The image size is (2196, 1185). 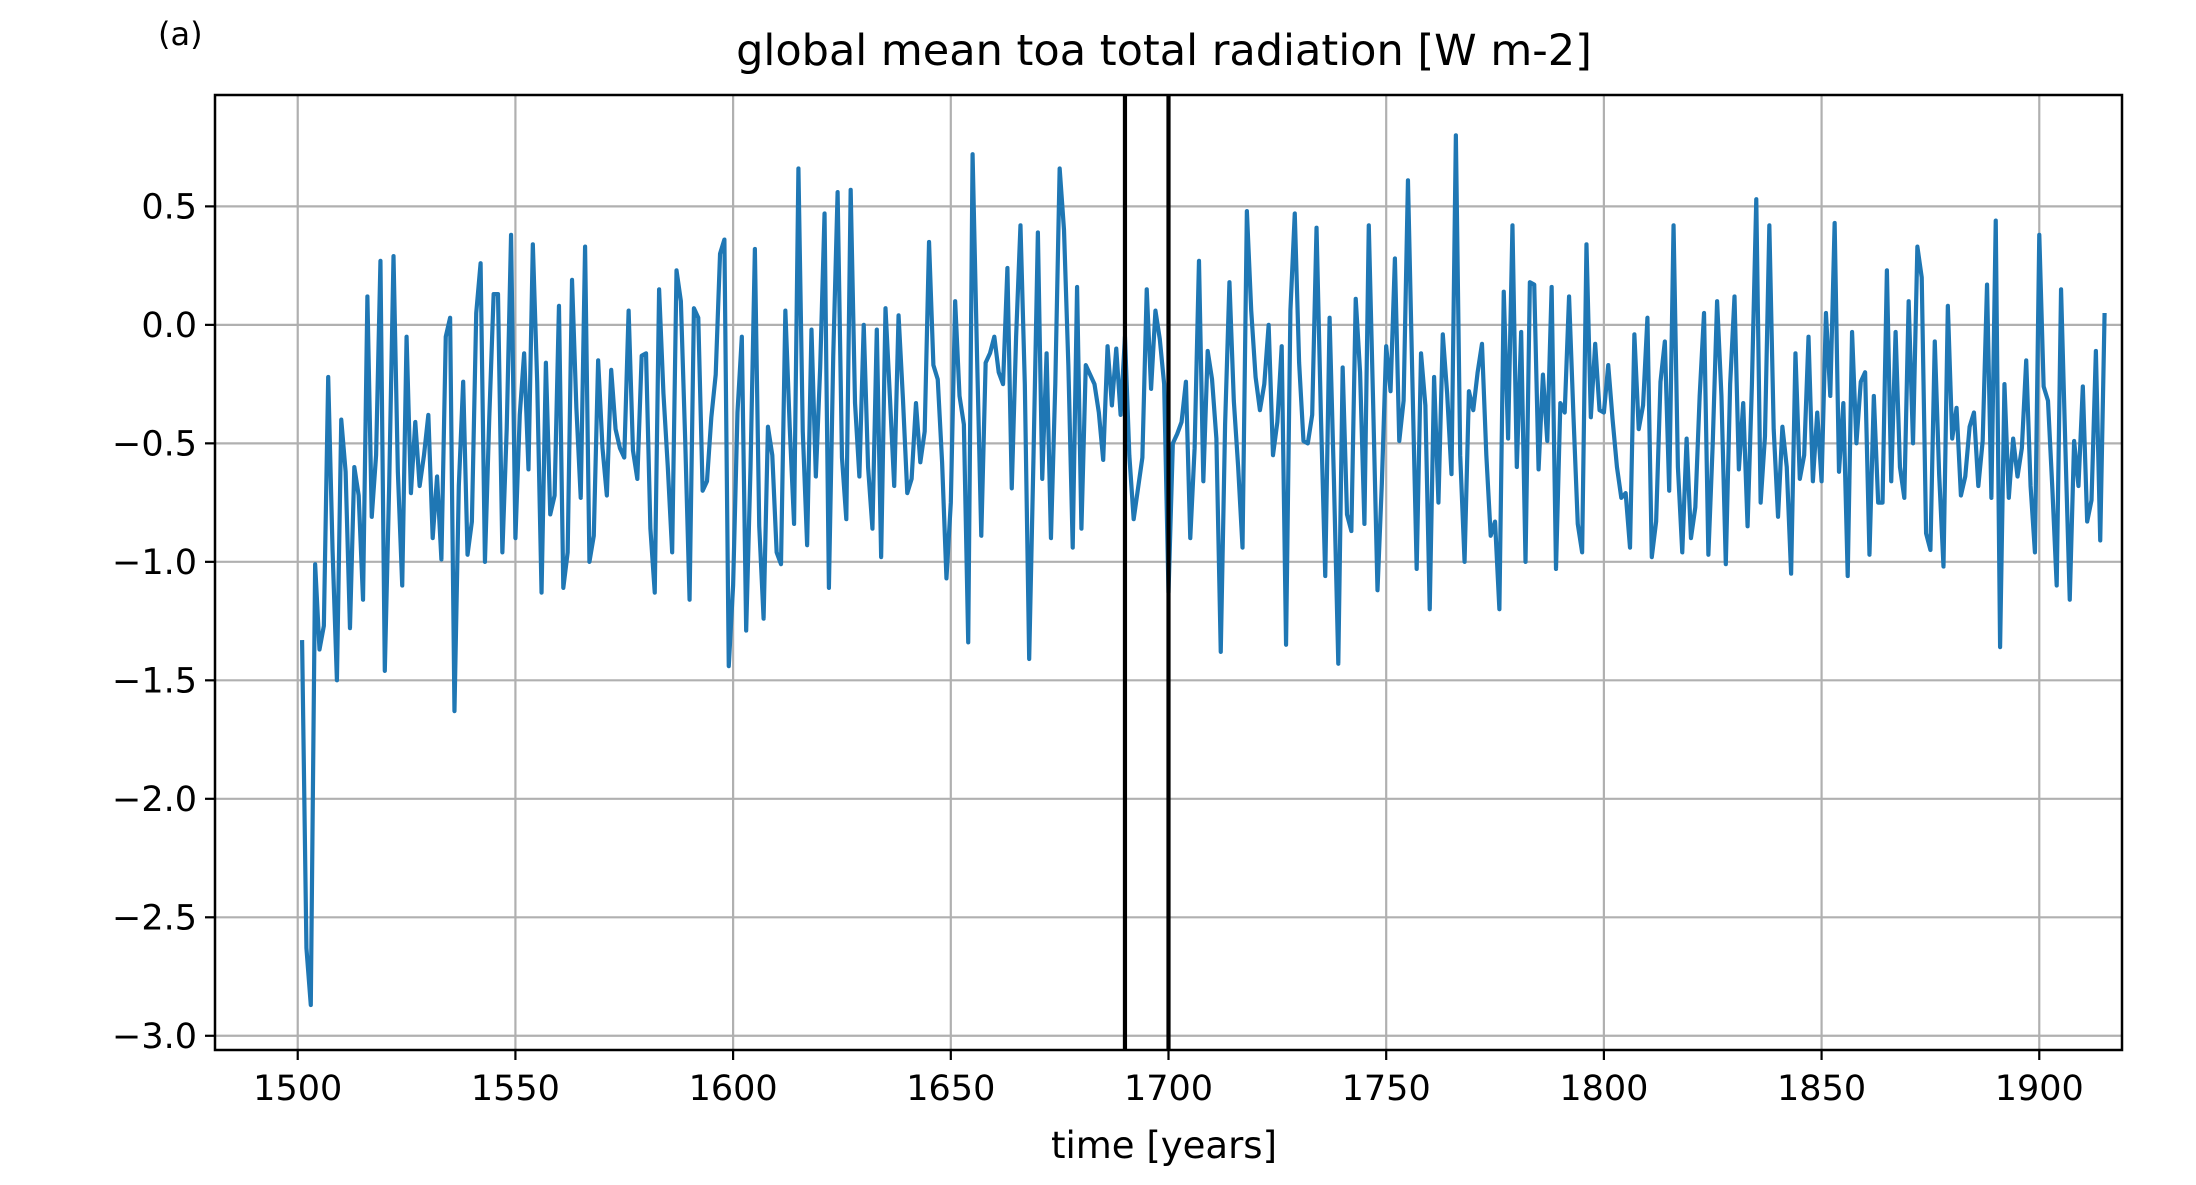 I want to click on x-tick-label: 1700, so click(x=1168, y=1089).